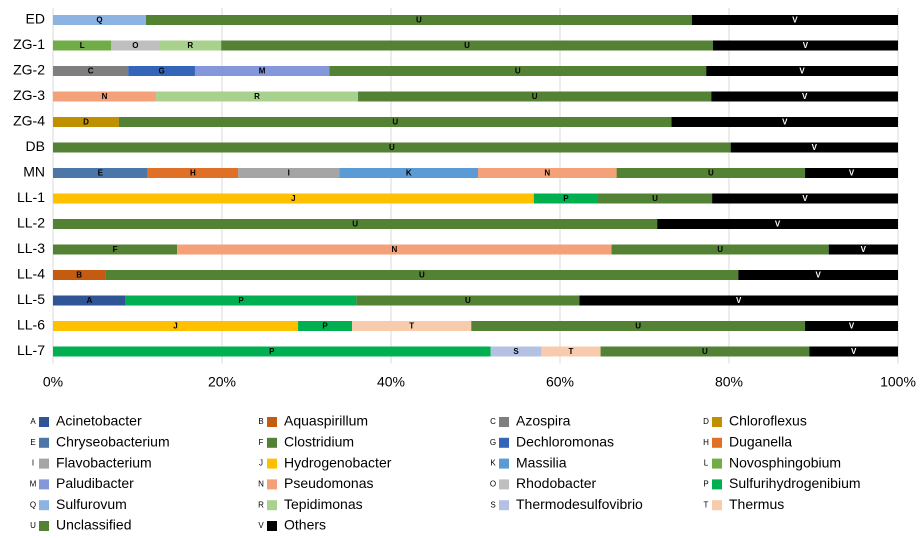 Image resolution: width=921 pixels, height=538 pixels. What do you see at coordinates (193, 173) in the screenshot?
I see `segment-label: H` at bounding box center [193, 173].